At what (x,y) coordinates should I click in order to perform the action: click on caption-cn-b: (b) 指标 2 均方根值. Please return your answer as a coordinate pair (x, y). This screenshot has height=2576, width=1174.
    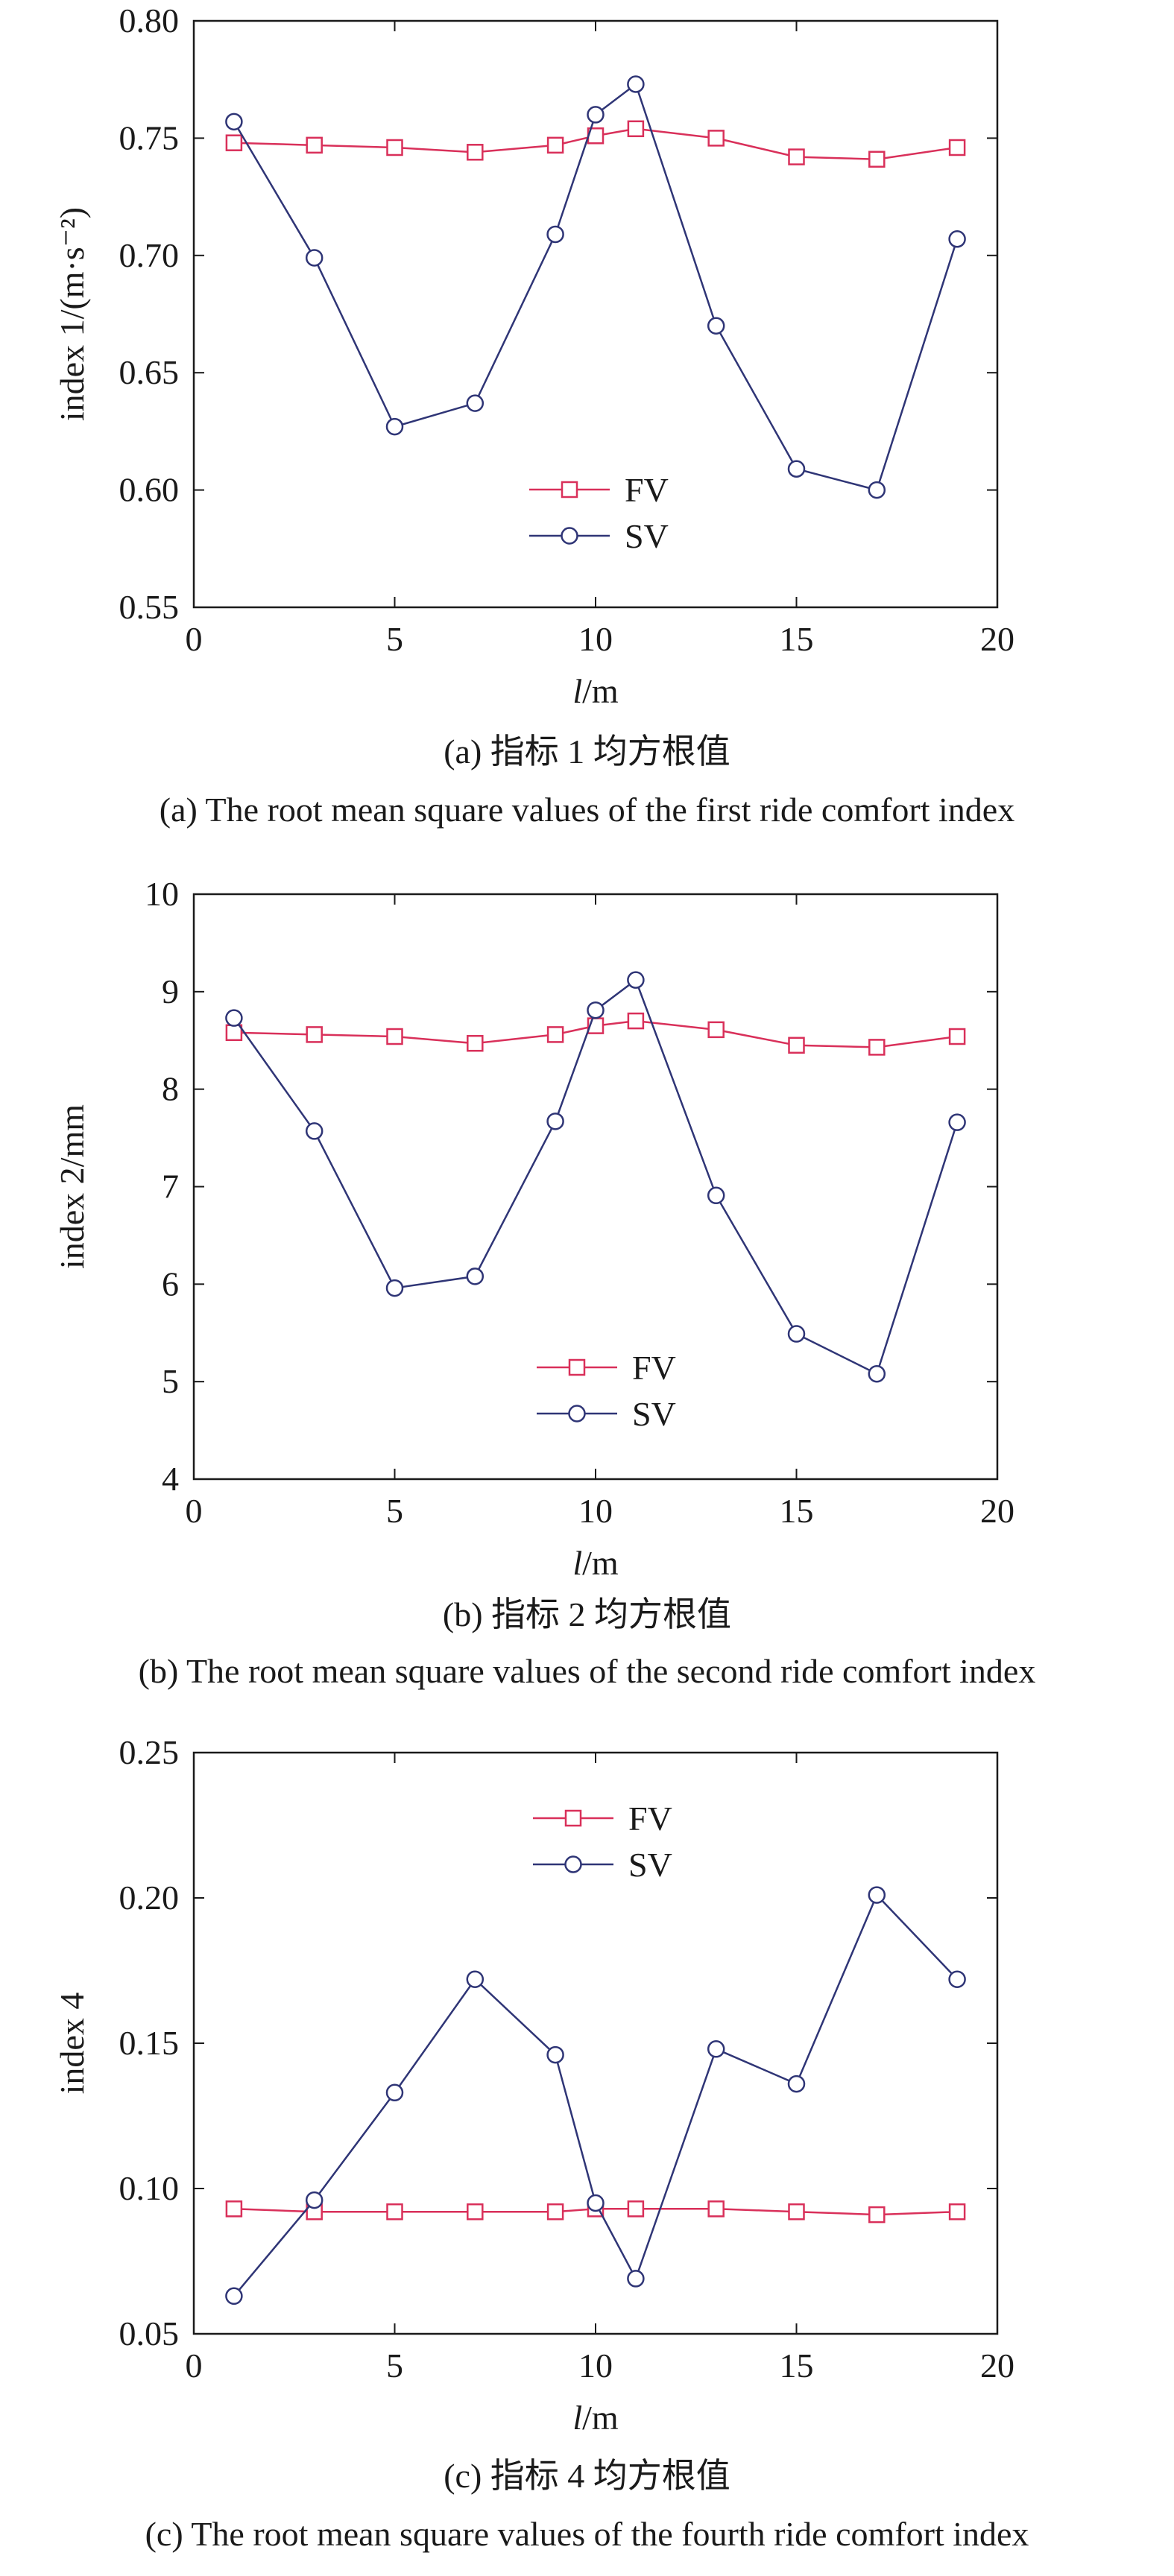
    Looking at the image, I should click on (587, 1614).